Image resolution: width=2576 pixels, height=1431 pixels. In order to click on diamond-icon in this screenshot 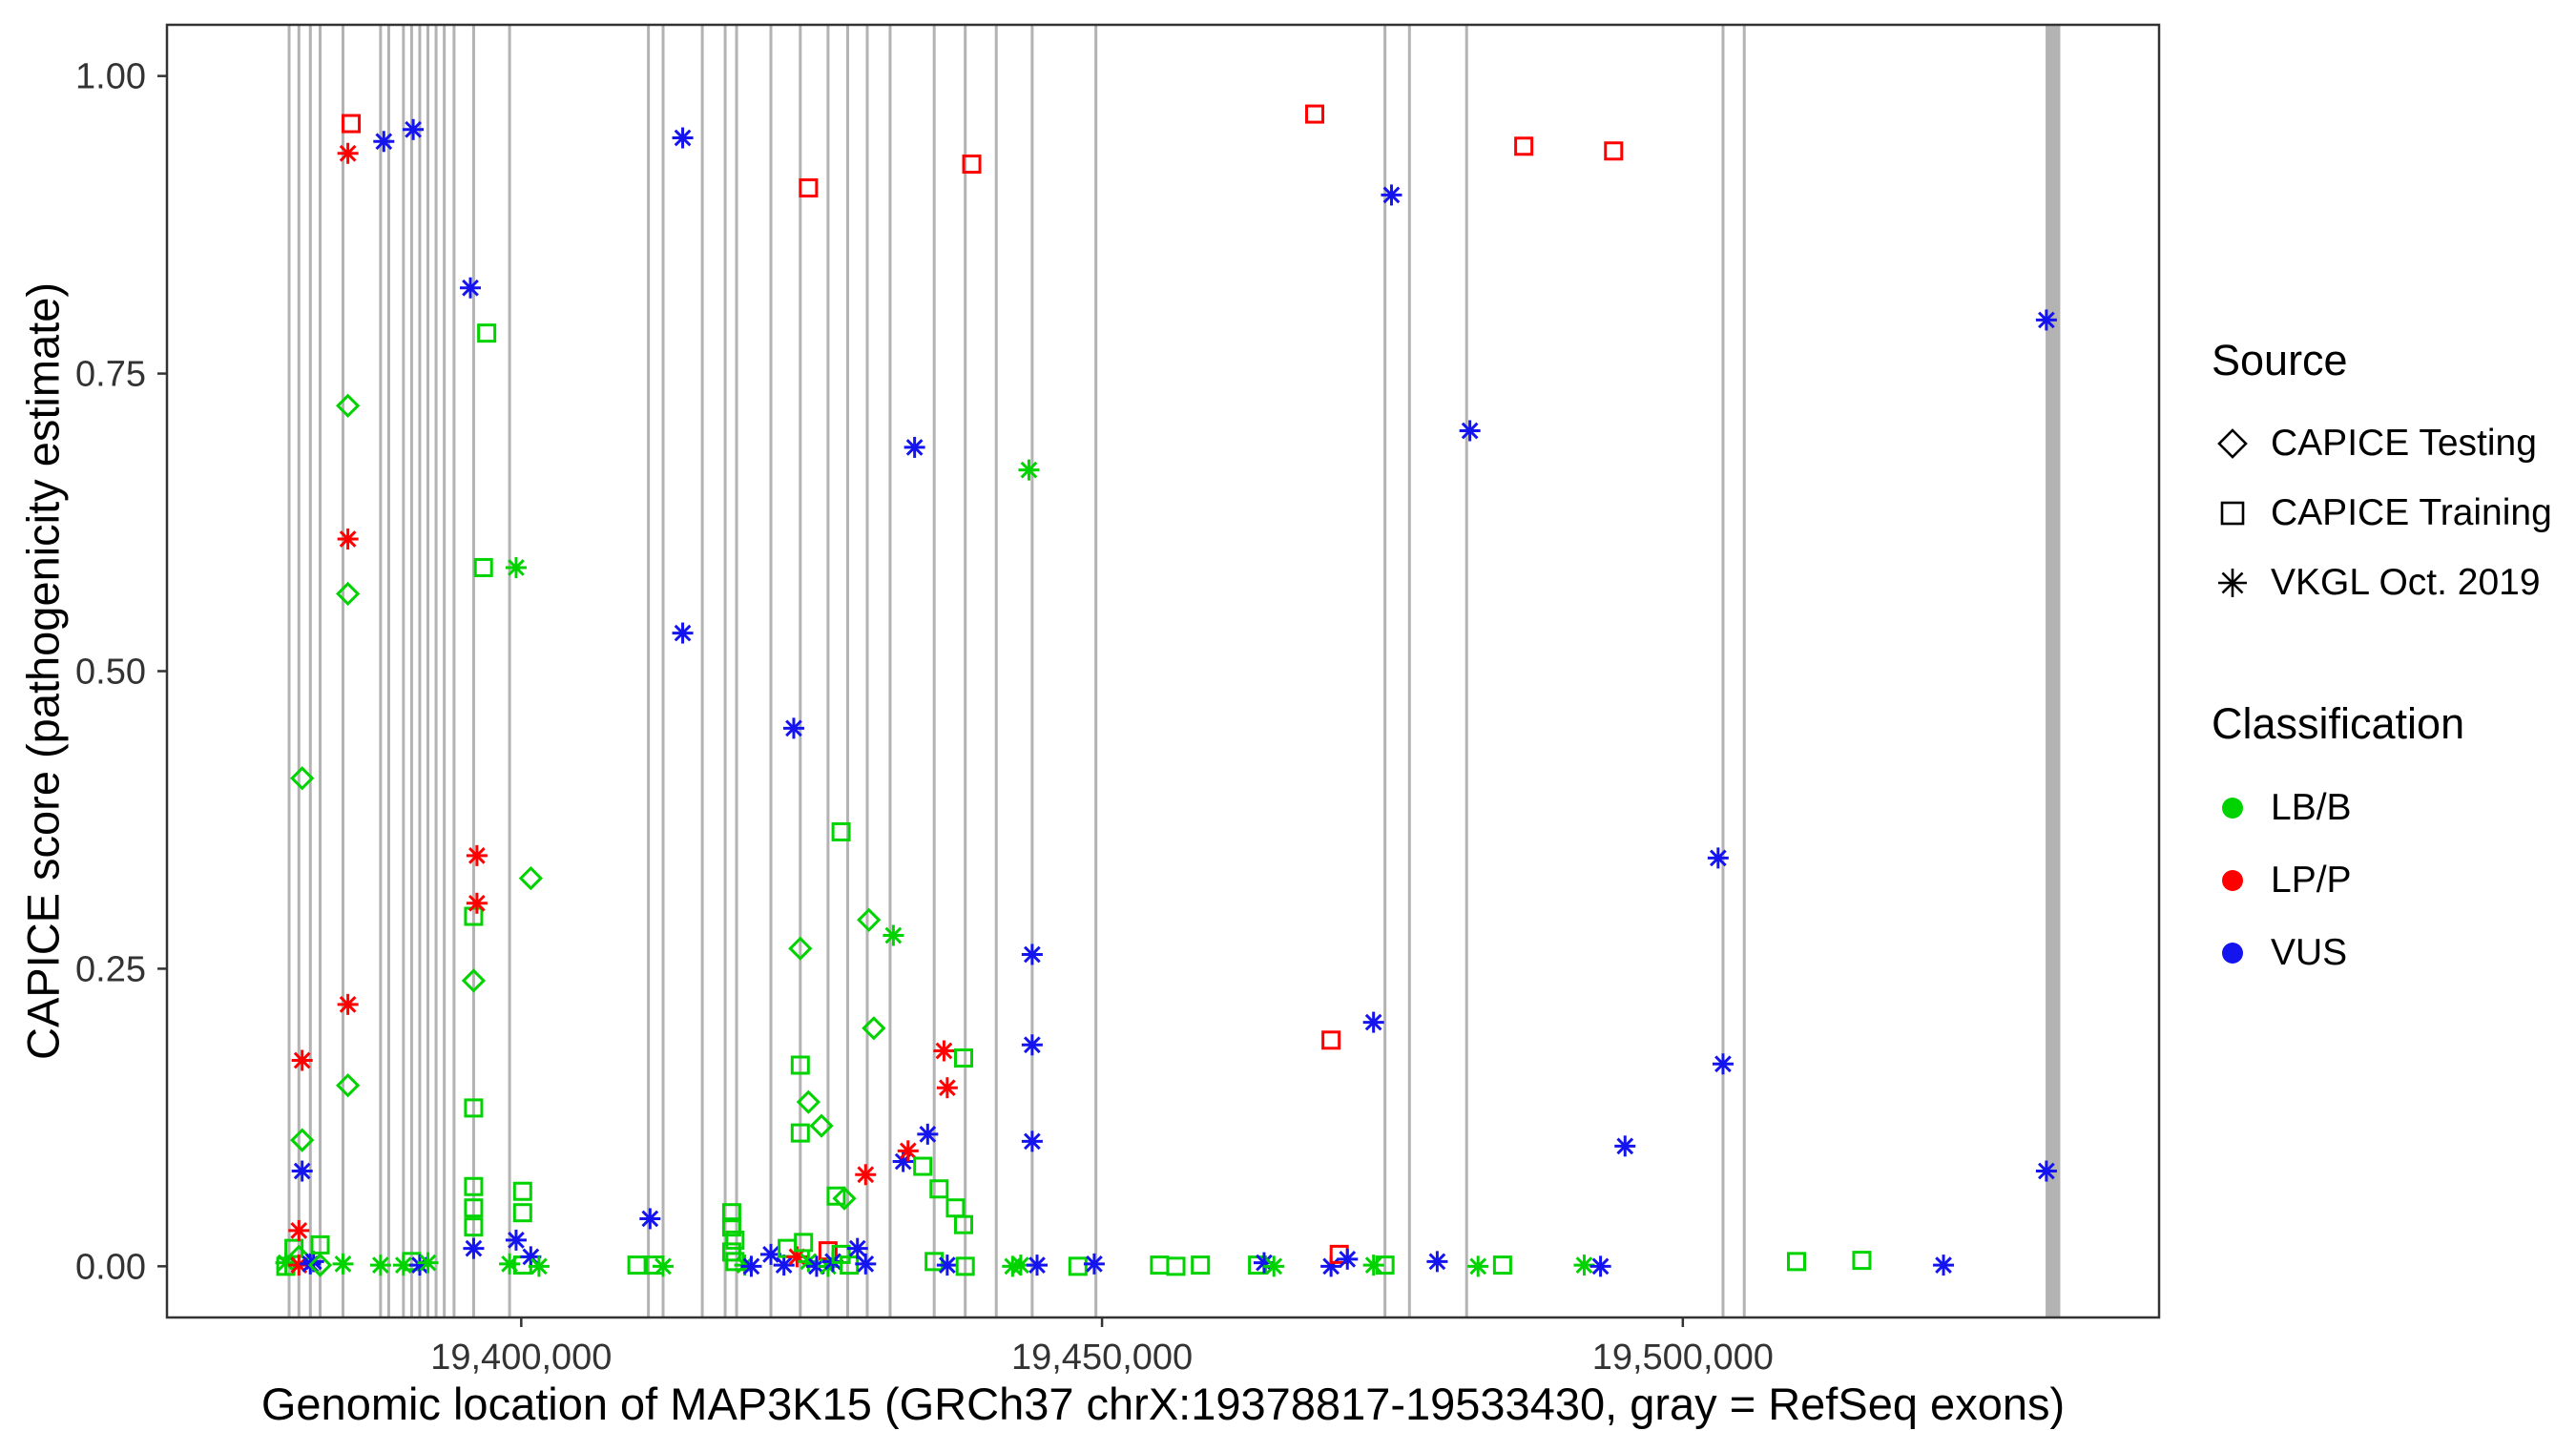, I will do `click(2232, 443)`.